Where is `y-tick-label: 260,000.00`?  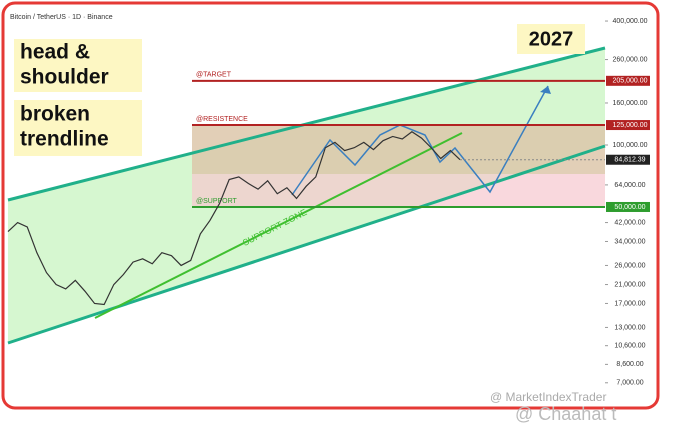 y-tick-label: 260,000.00 is located at coordinates (629, 59).